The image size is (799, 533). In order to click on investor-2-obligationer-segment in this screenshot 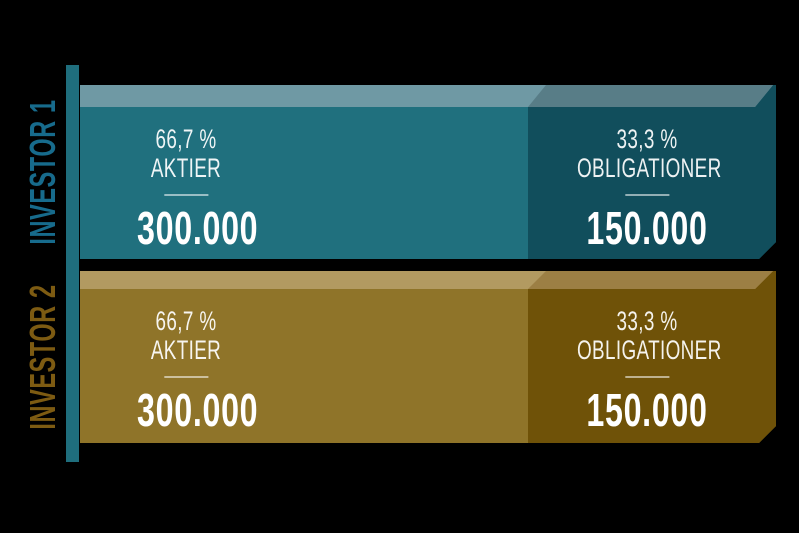, I will do `click(652, 357)`.